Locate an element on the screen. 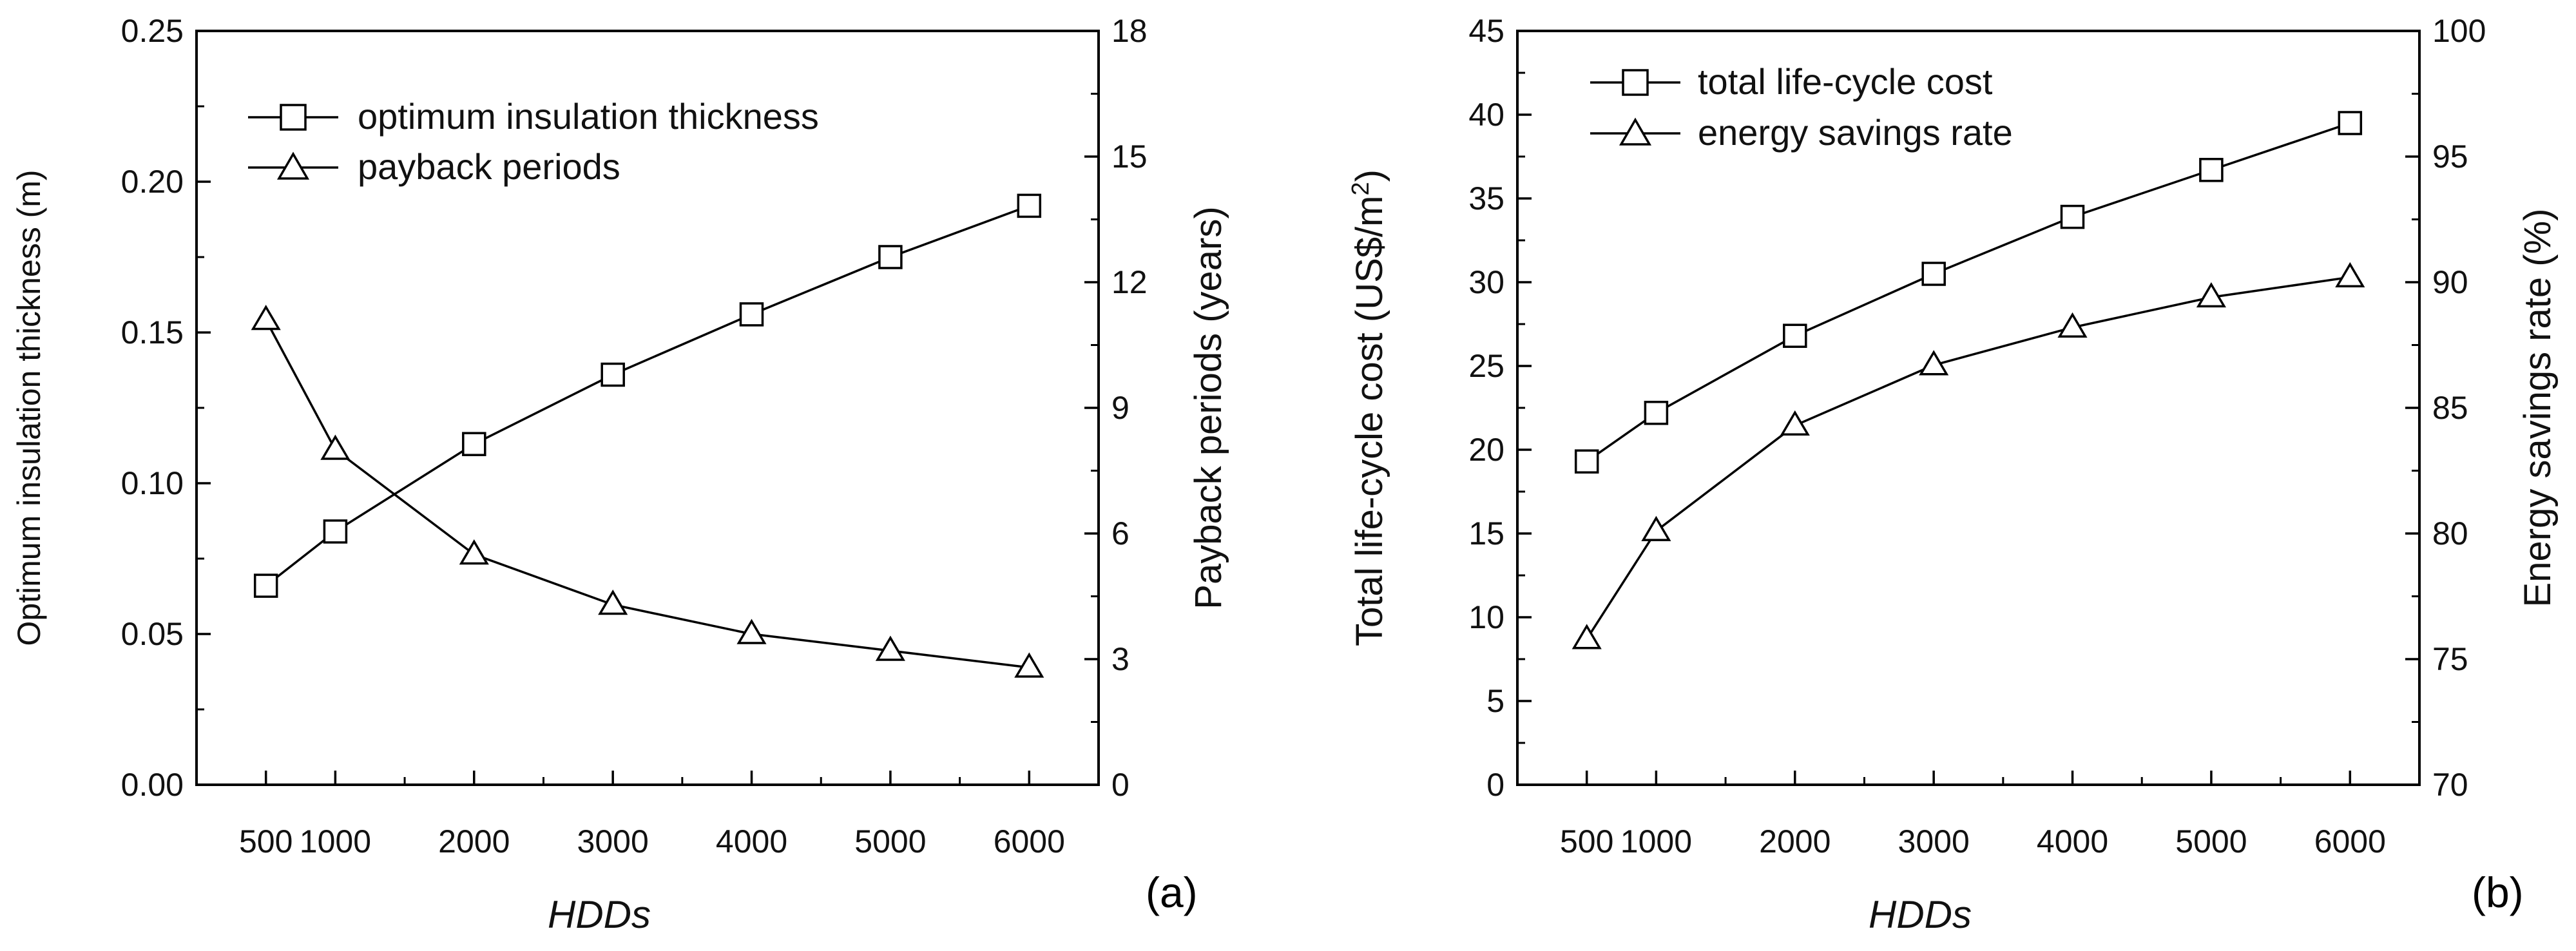 The image size is (2576, 951). left-tick-label: 10 is located at coordinates (1486, 617).